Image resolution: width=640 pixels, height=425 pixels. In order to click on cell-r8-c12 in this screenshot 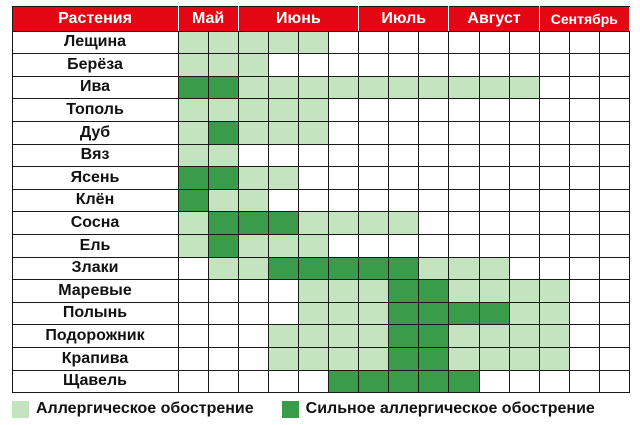, I will do `click(524, 200)`.